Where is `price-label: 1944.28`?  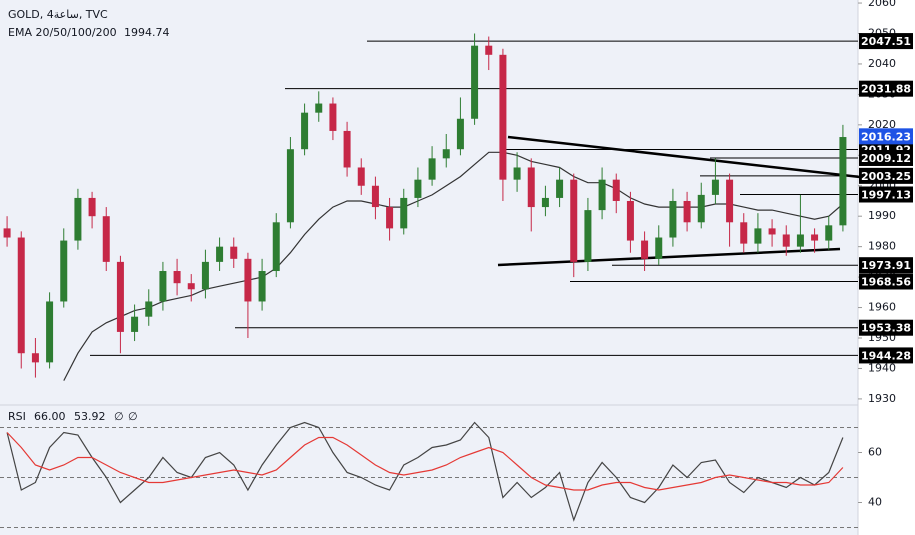 price-label: 1944.28 is located at coordinates (886, 355).